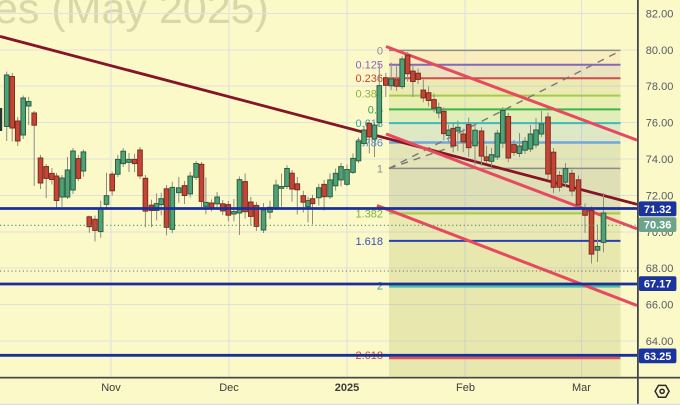 Image resolution: width=680 pixels, height=405 pixels. I want to click on svg-text: Feb, so click(465, 388).